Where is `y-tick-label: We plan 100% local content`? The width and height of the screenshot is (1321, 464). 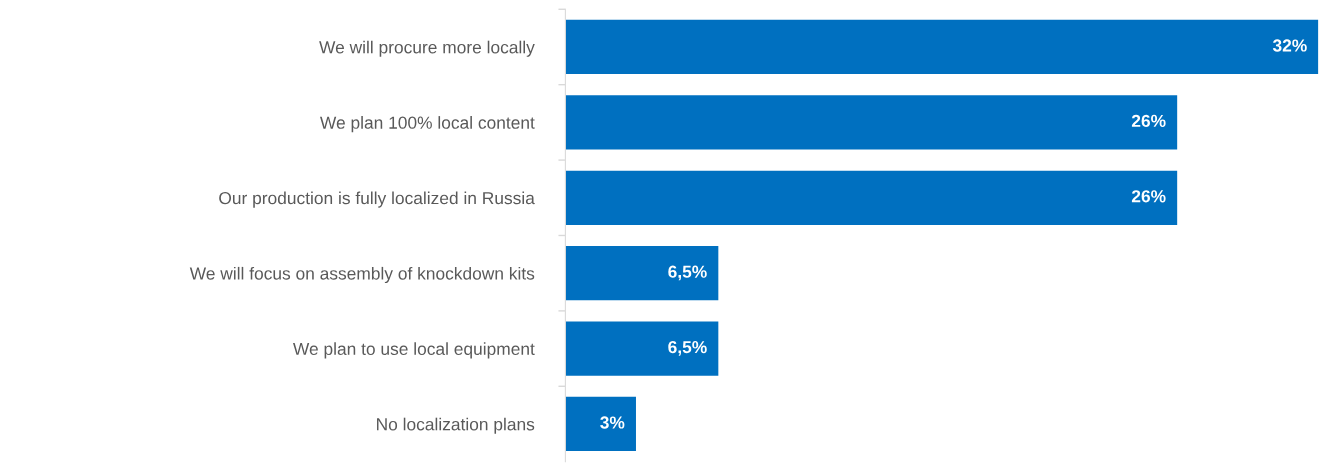
y-tick-label: We plan 100% local content is located at coordinates (427, 124).